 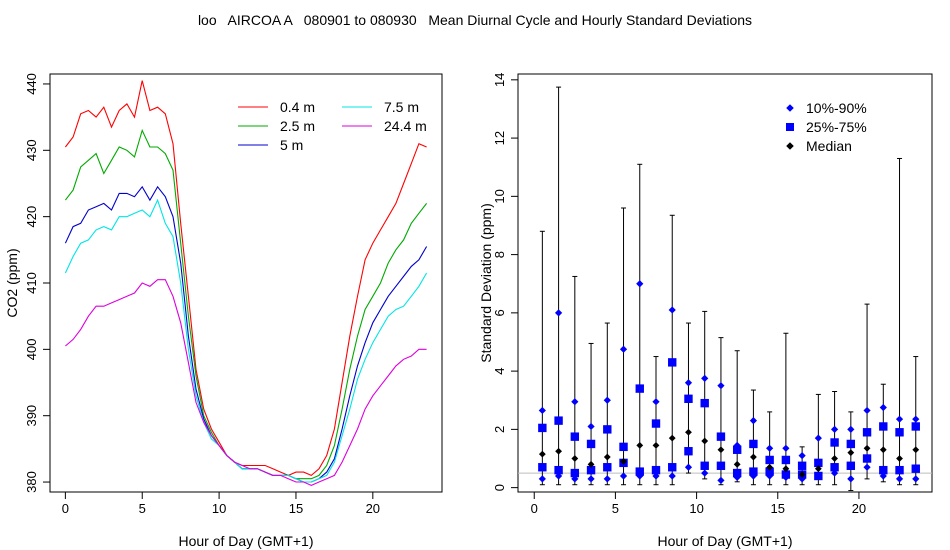 What do you see at coordinates (31, 84) in the screenshot?
I see `y-tick-label: 440` at bounding box center [31, 84].